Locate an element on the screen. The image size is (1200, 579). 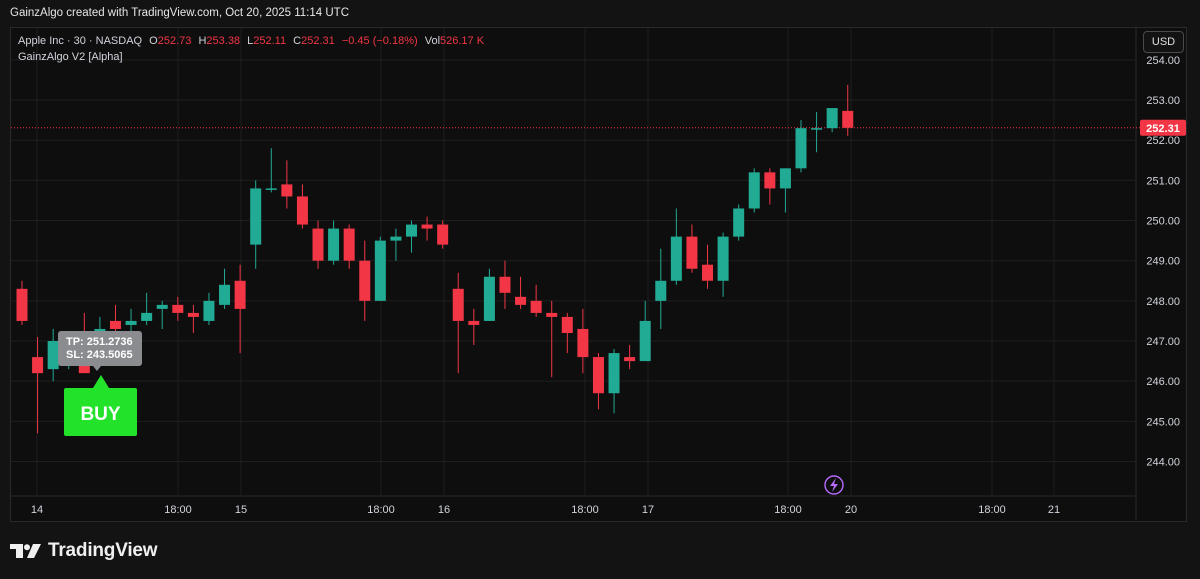
lightning-replay-icon is located at coordinates (834, 485).